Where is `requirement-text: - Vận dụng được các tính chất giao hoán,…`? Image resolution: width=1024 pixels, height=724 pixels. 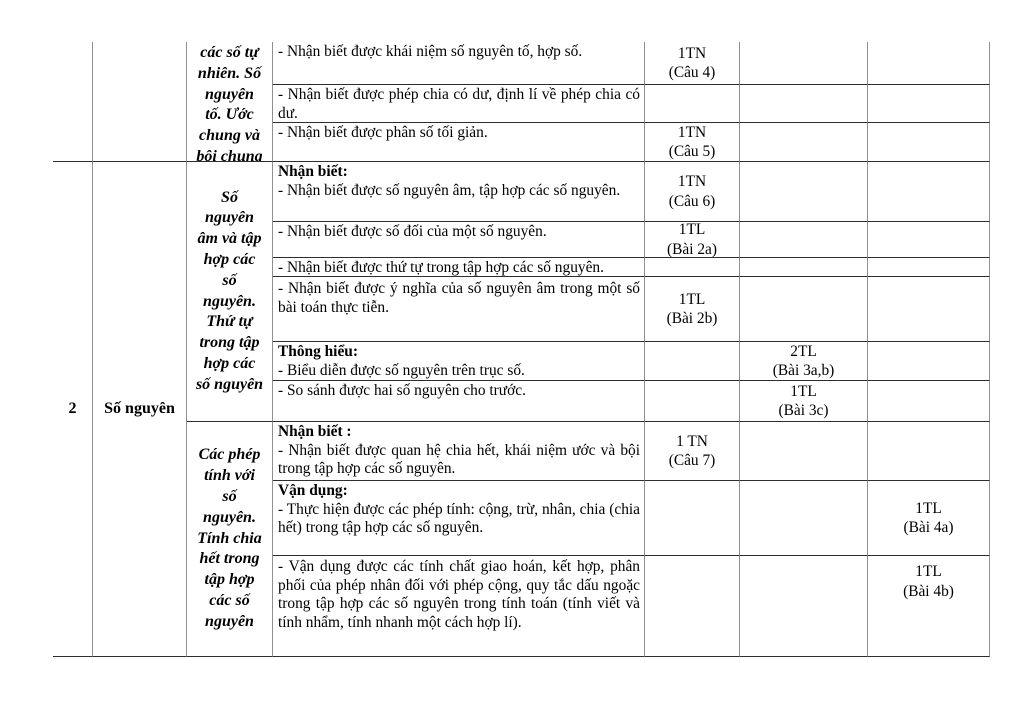
requirement-text: - Vận dụng được các tính chất giao hoán,… is located at coordinates (459, 594).